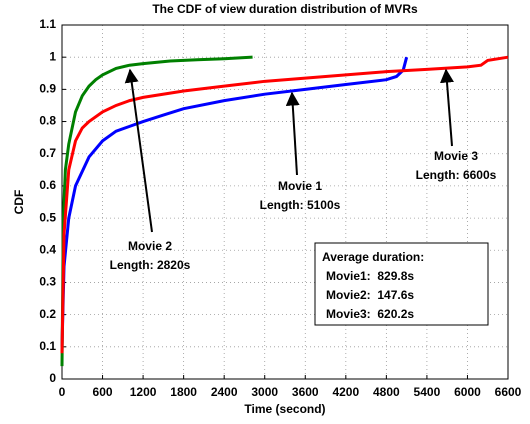 This screenshot has width=530, height=424. What do you see at coordinates (345, 392) in the screenshot?
I see `x-tick-label: 4200` at bounding box center [345, 392].